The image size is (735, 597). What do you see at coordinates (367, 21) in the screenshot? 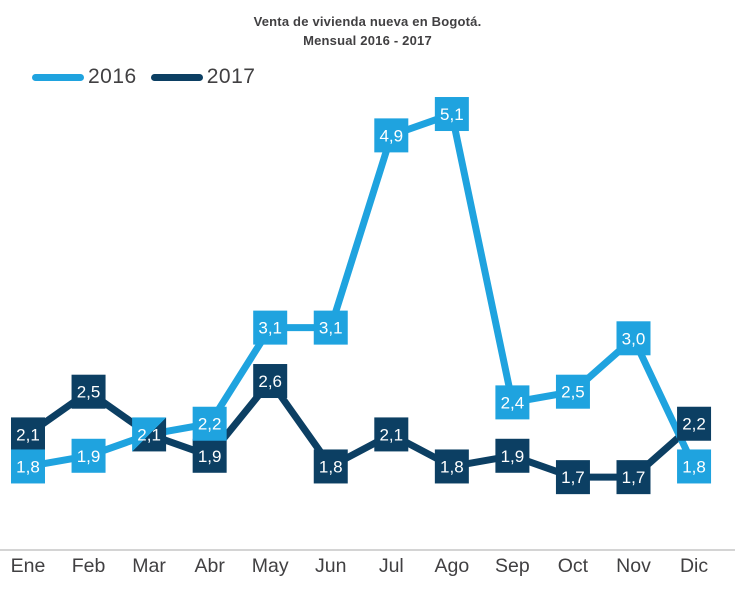
I see `chart-title-line1: Venta de vivienda nueva en Bogotá.` at bounding box center [367, 21].